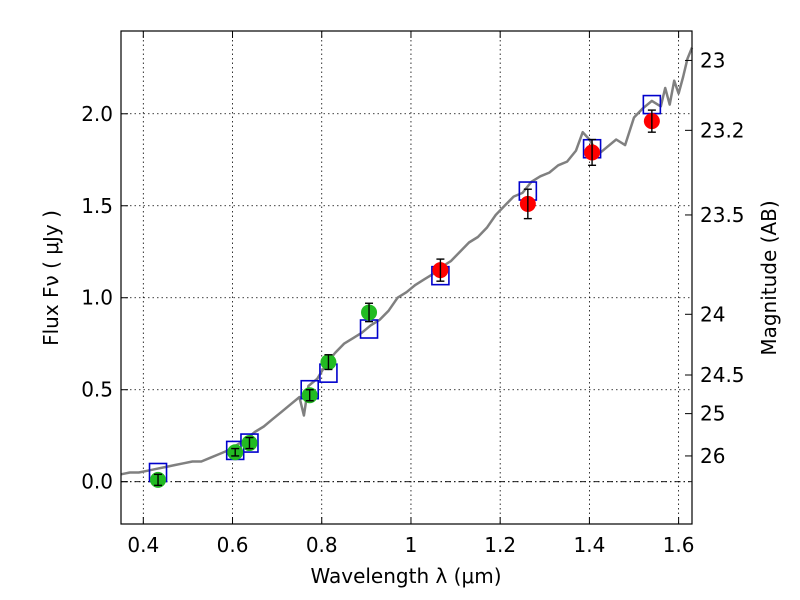  What do you see at coordinates (712, 60) in the screenshot?
I see `y2-tick-label: 23` at bounding box center [712, 60].